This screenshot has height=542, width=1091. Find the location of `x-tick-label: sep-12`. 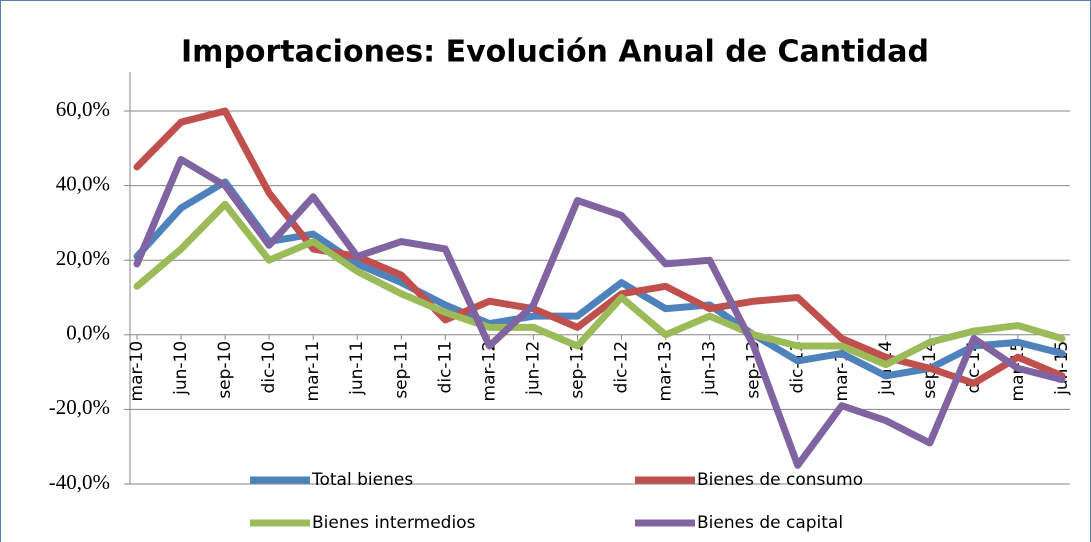

x-tick-label: sep-12 is located at coordinates (577, 370).